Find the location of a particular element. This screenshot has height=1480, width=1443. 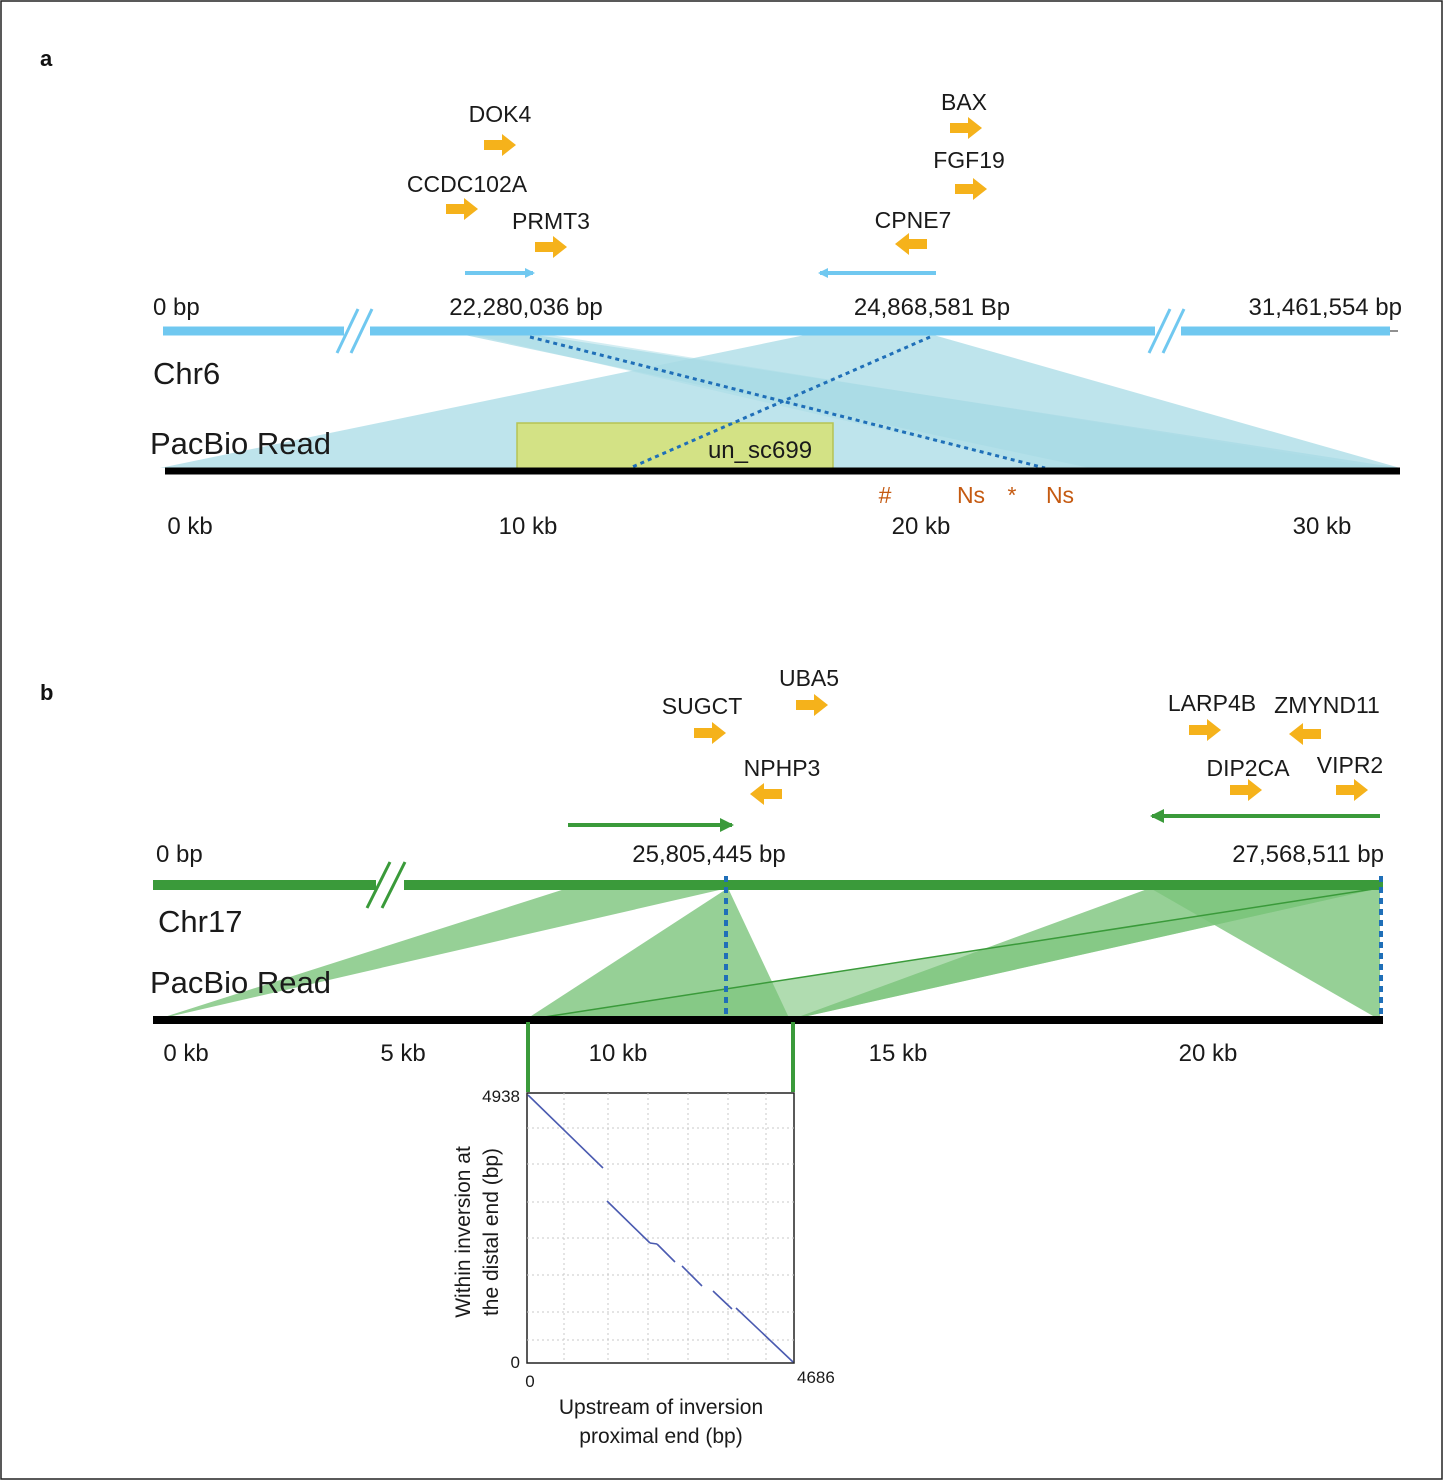

gene-arrow-cpne7-icon is located at coordinates (911, 244).